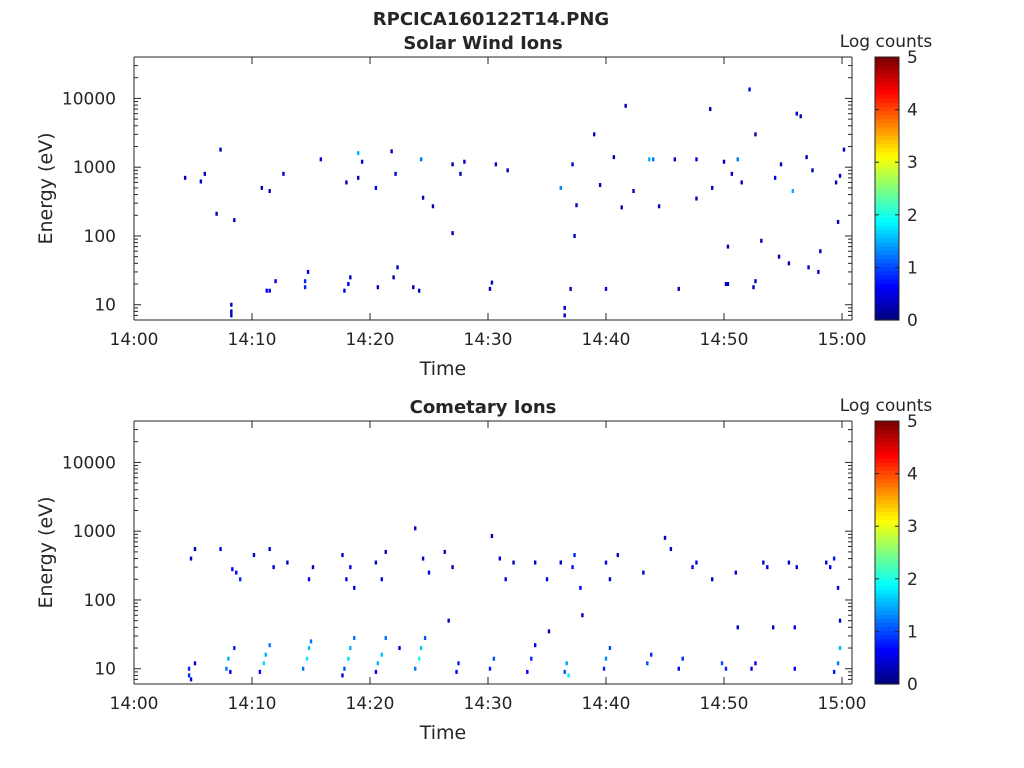 The image size is (1024, 768). Describe the element at coordinates (912, 163) in the screenshot. I see `colorbar-tick-label: 3` at that location.